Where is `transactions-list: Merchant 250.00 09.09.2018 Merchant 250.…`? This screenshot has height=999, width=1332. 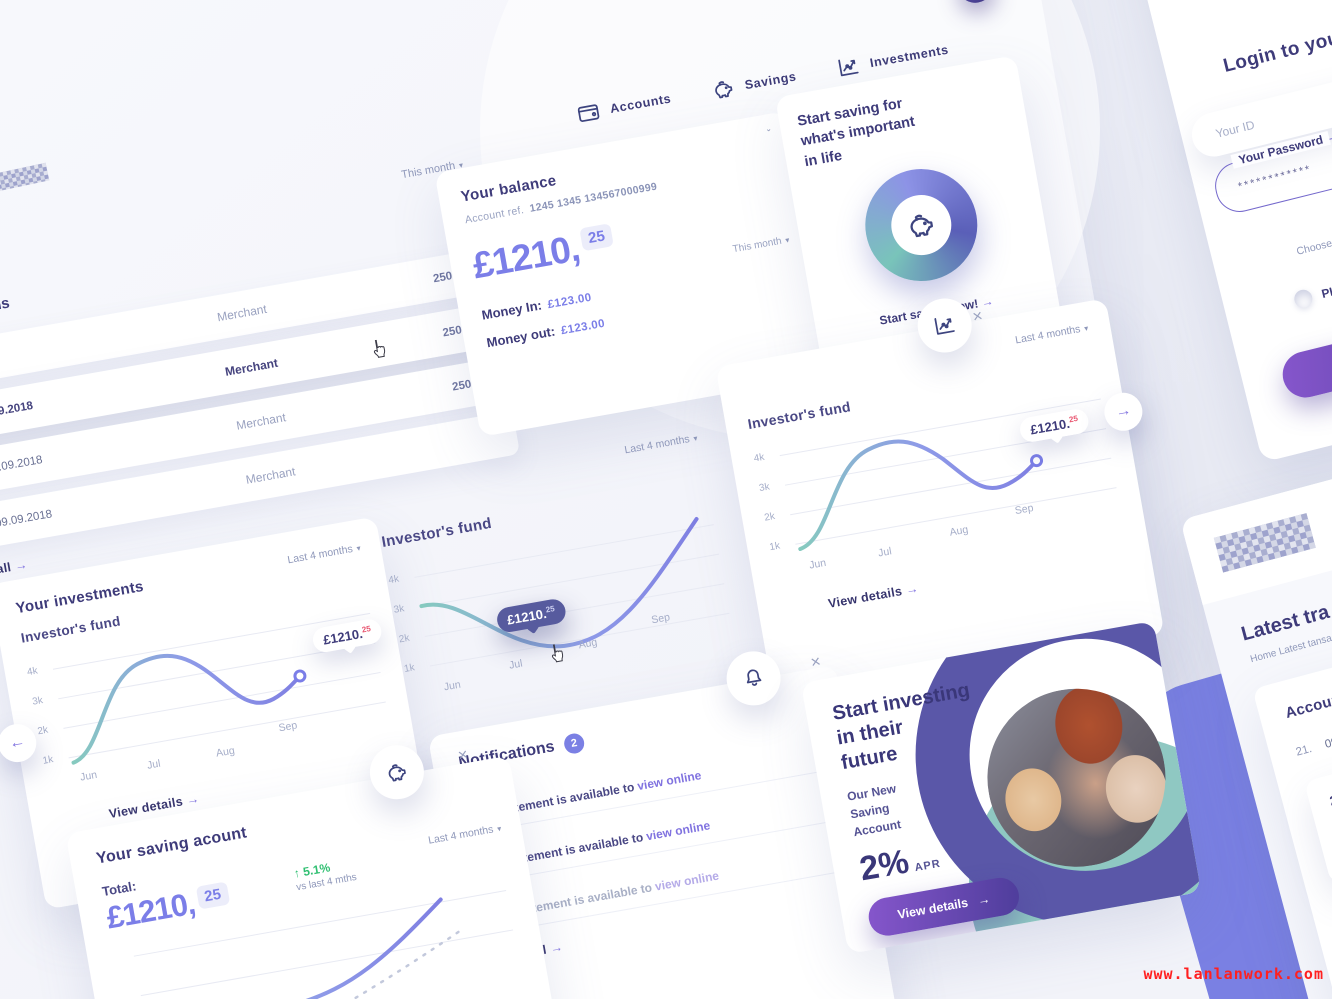 transactions-list: Merchant 250.00 09.09.2018 Merchant 250.… is located at coordinates (260, 401).